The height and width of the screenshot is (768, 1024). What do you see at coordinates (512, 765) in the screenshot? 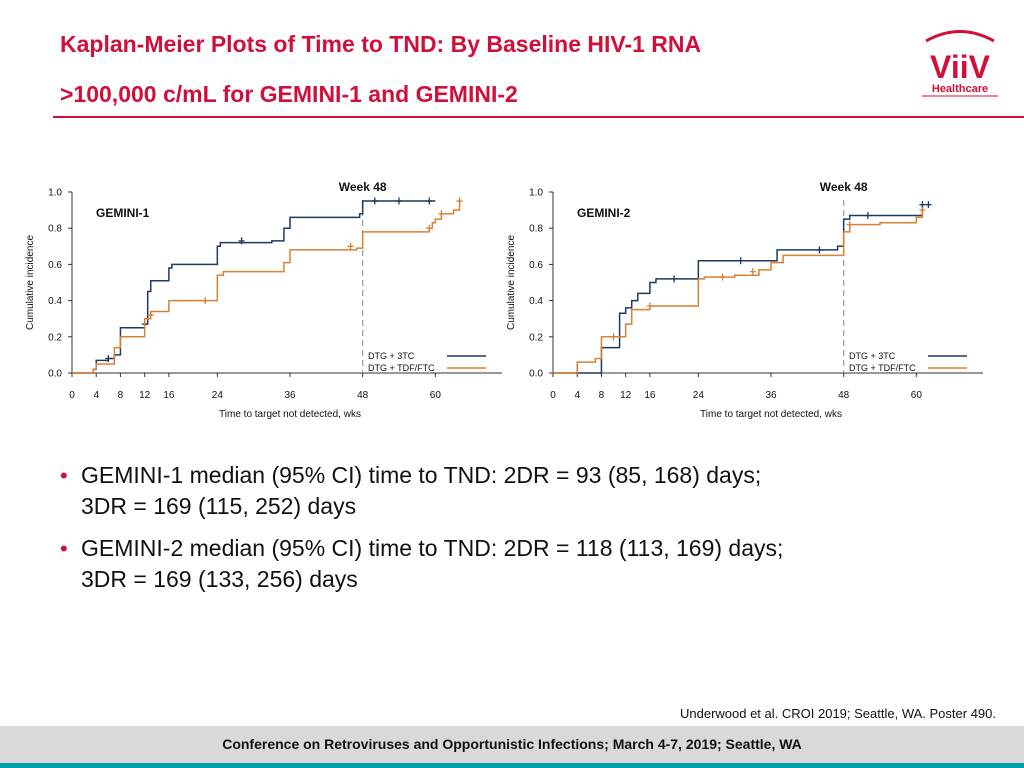
I see `bottom-accent-stripe` at bounding box center [512, 765].